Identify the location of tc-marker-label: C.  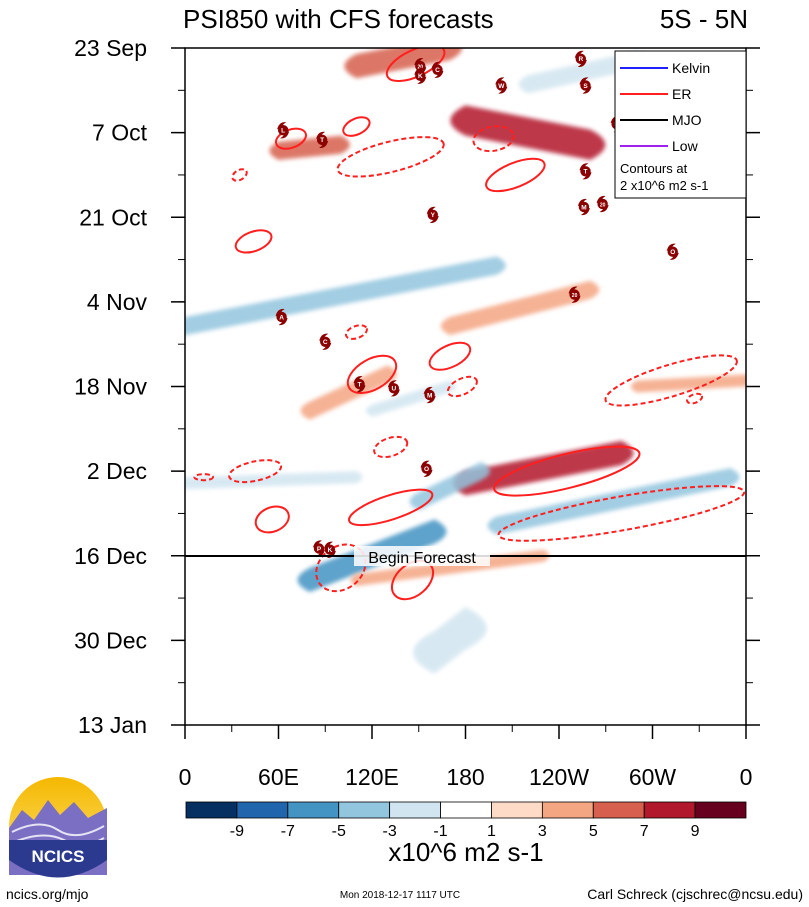
(325, 342).